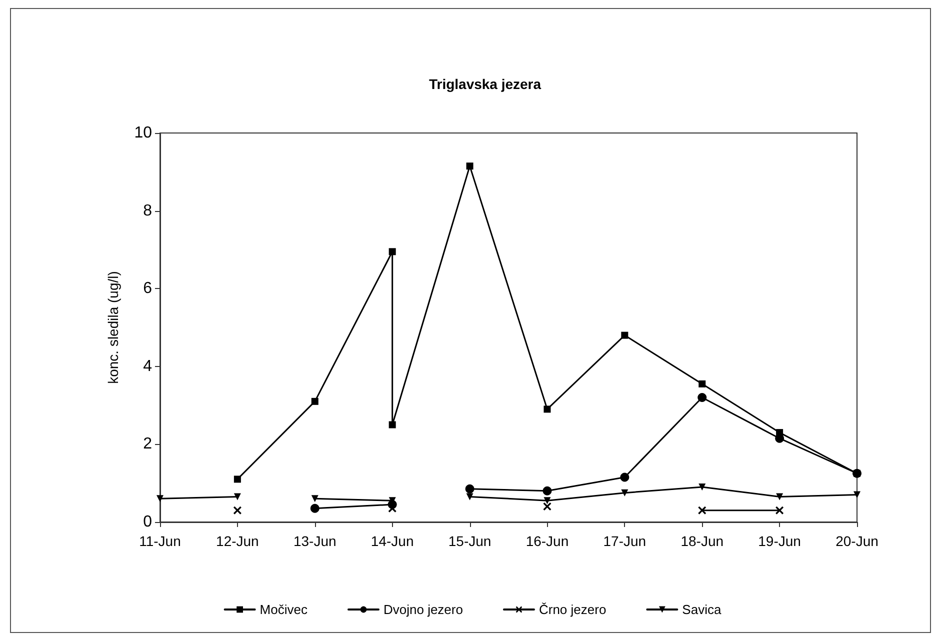  I want to click on y-axis-title: konc. sledila (ug/l), so click(113, 327).